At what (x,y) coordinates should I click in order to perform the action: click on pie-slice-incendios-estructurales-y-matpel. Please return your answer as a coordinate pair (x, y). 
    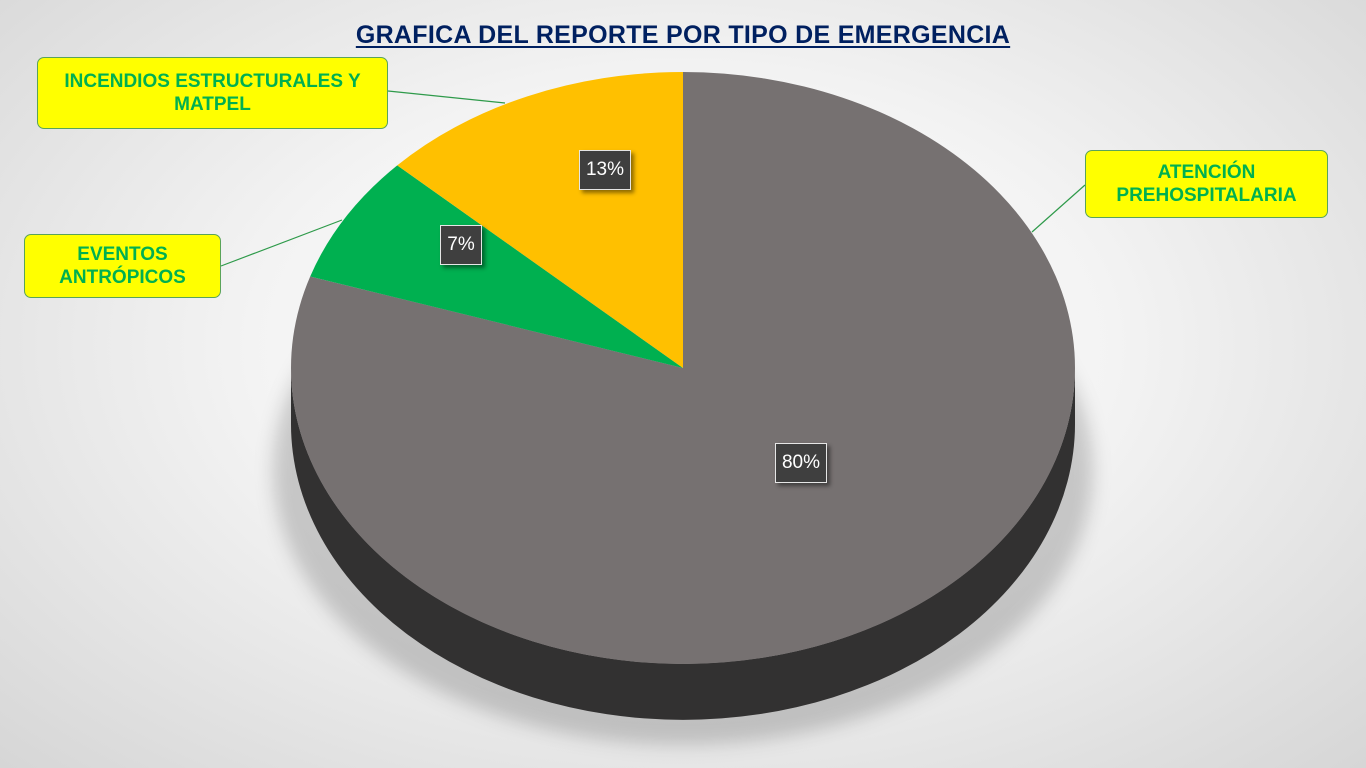
    Looking at the image, I should click on (540, 220).